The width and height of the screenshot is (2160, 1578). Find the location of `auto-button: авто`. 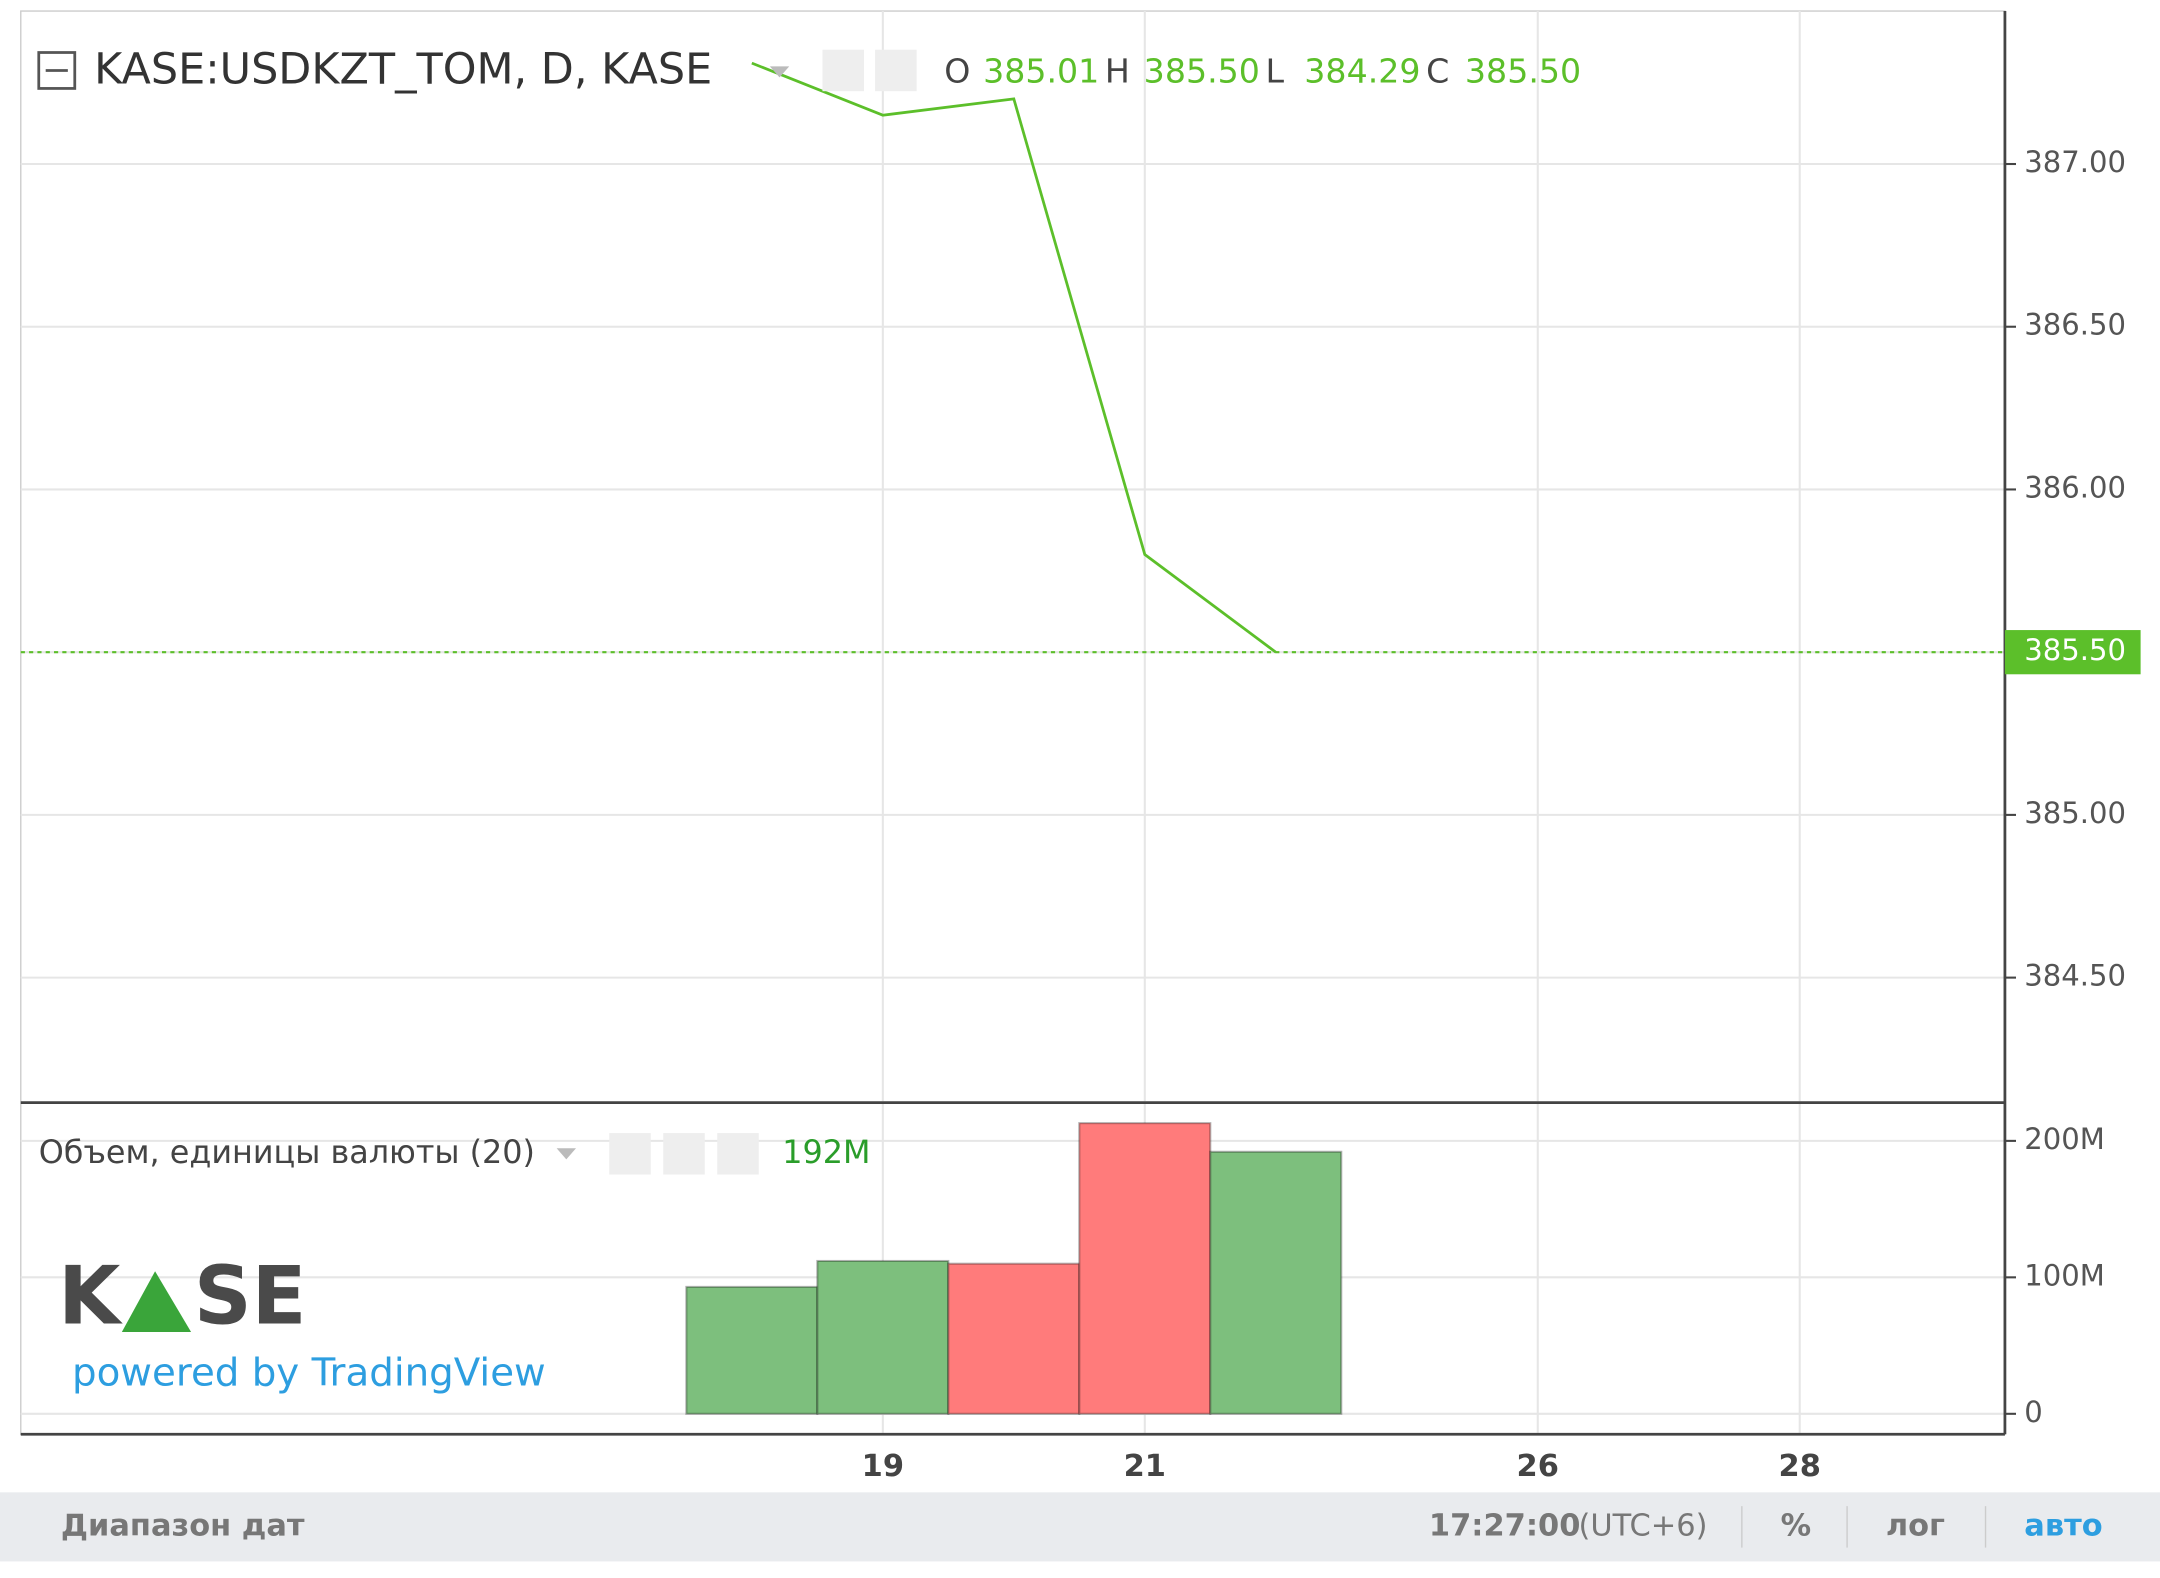

auto-button: авто is located at coordinates (2063, 1525).